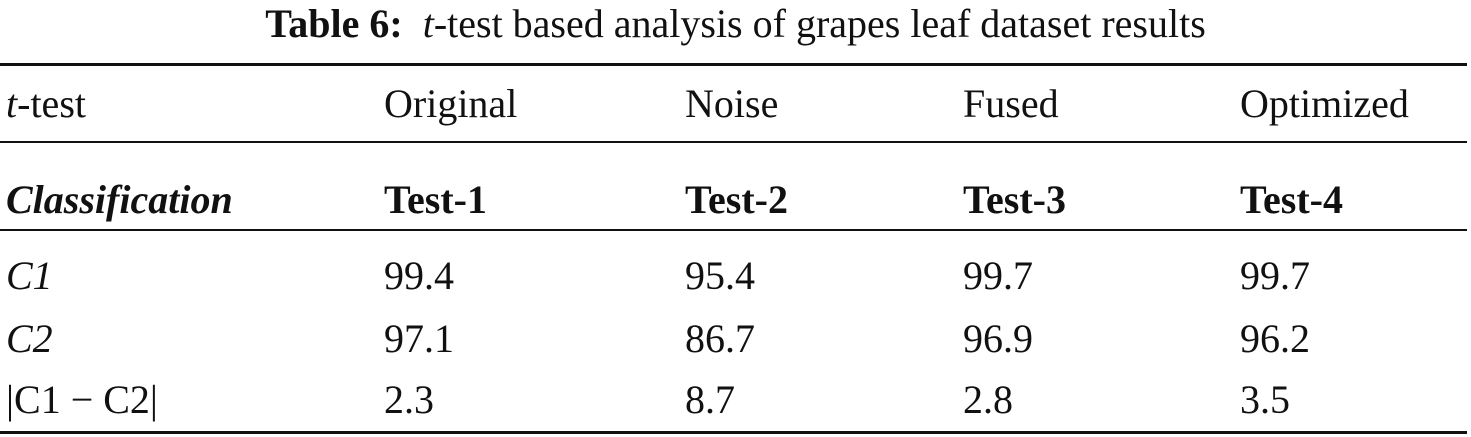 This screenshot has height=437, width=1471. Describe the element at coordinates (82, 399) in the screenshot. I see `row-label-difference: |C1 − C2|` at that location.